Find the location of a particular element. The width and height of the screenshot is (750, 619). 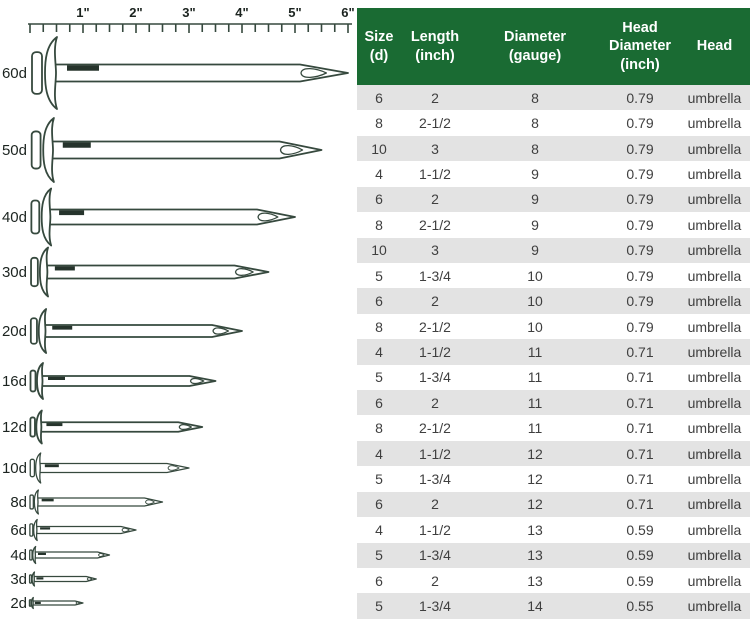

nail-size-label: 30d is located at coordinates (14, 272).